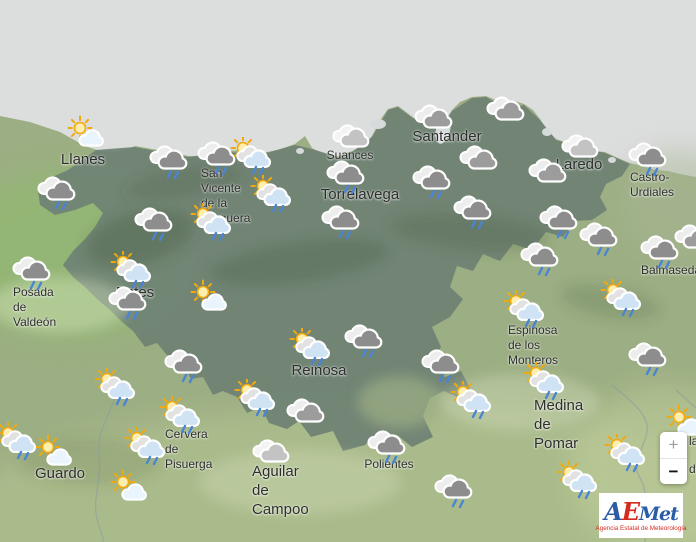 The height and width of the screenshot is (542, 696). I want to click on map-zoom-control: + −, so click(673, 458).